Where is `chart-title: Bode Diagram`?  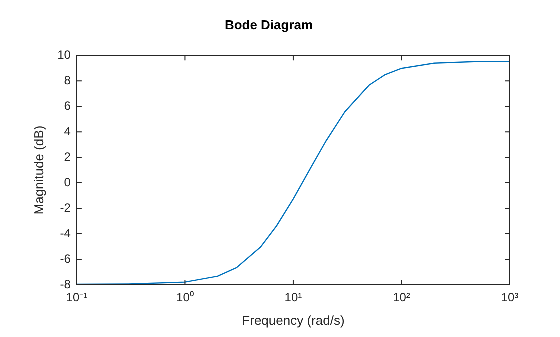 chart-title: Bode Diagram is located at coordinates (269, 24).